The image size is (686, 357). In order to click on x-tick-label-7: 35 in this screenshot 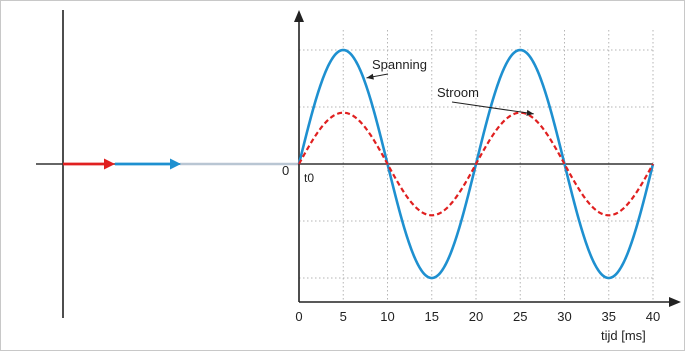, I will do `click(609, 316)`.